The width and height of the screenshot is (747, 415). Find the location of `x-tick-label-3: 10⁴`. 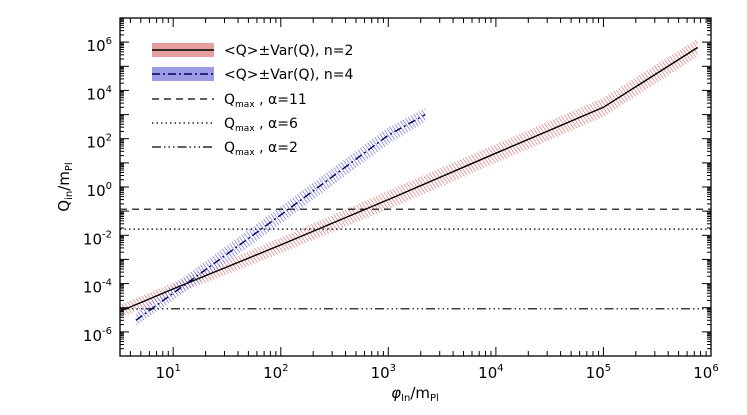

x-tick-label-3: 10⁴ is located at coordinates (490, 372).